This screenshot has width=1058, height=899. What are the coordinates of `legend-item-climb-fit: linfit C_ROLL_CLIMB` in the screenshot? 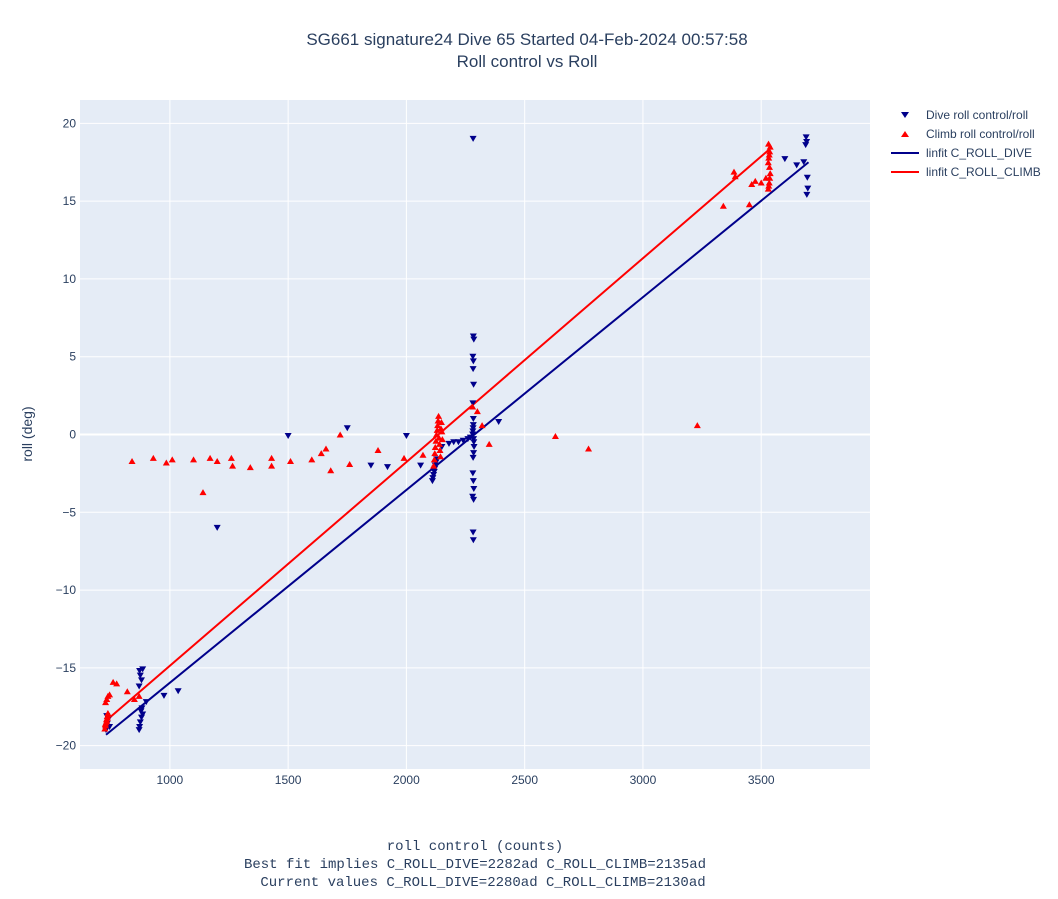 It's located at (966, 172).